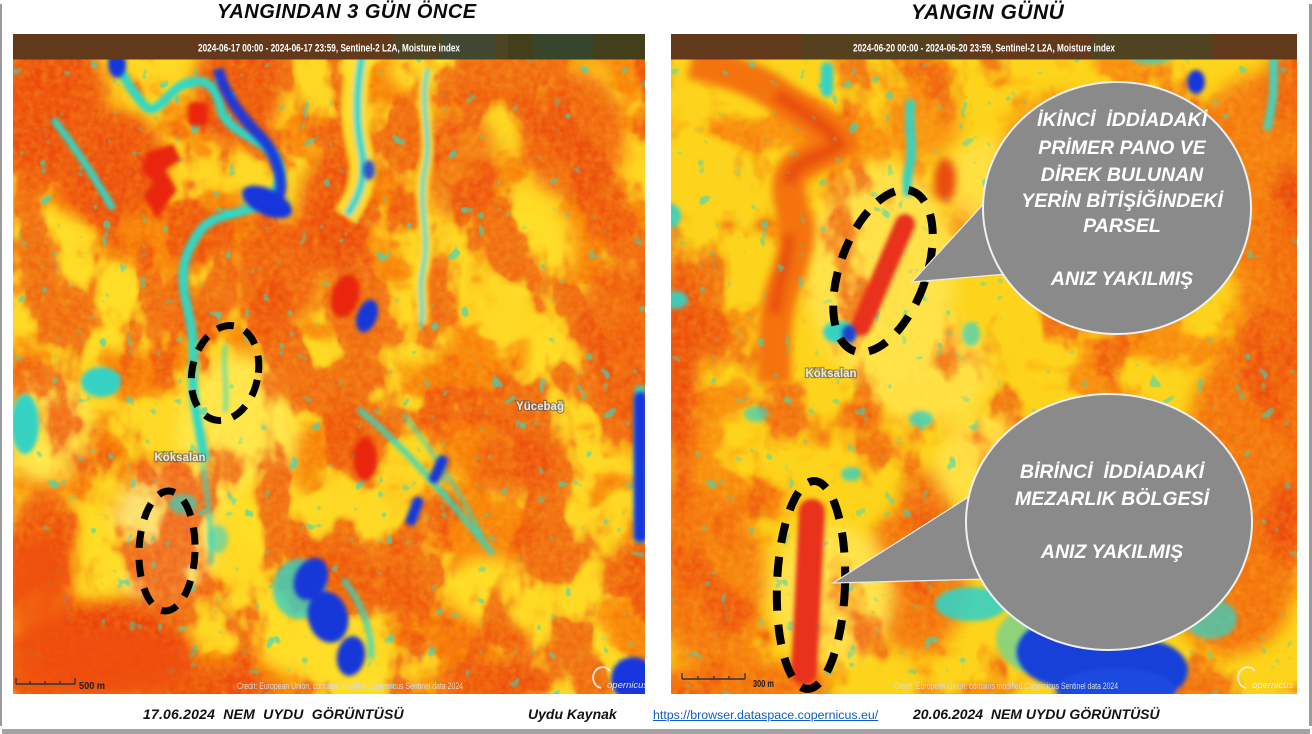  Describe the element at coordinates (1122, 226) in the screenshot. I see `svg-text: PARSEL` at that location.